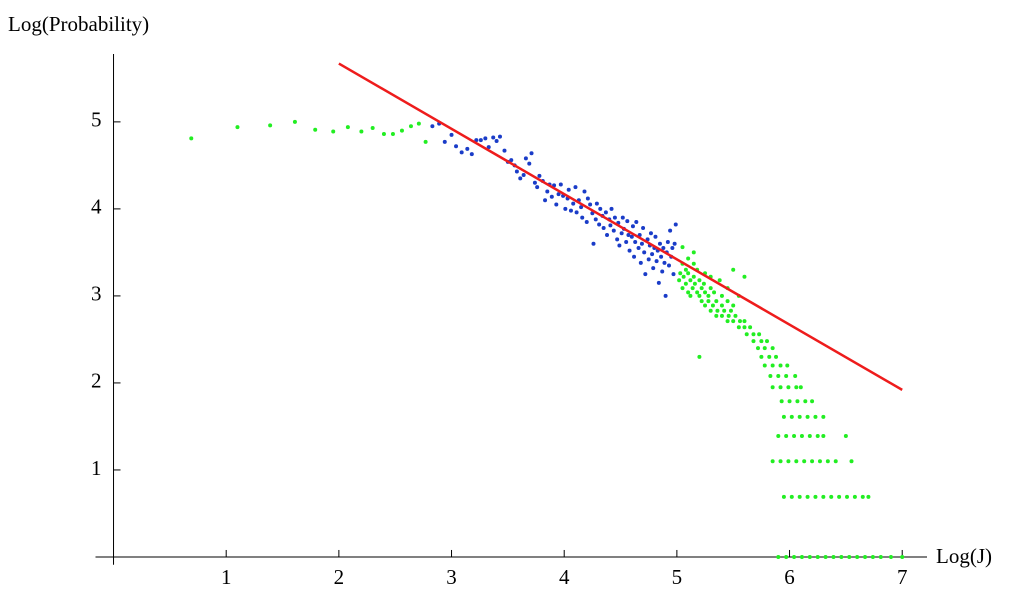 The height and width of the screenshot is (596, 1024). I want to click on x-tick-label: 2, so click(339, 577).